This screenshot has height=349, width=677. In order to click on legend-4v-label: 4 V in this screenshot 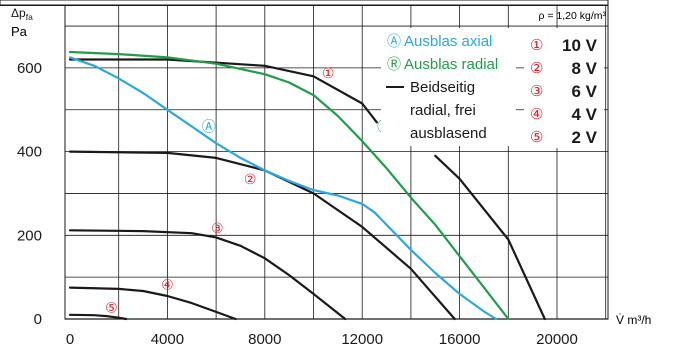, I will do `click(584, 114)`.